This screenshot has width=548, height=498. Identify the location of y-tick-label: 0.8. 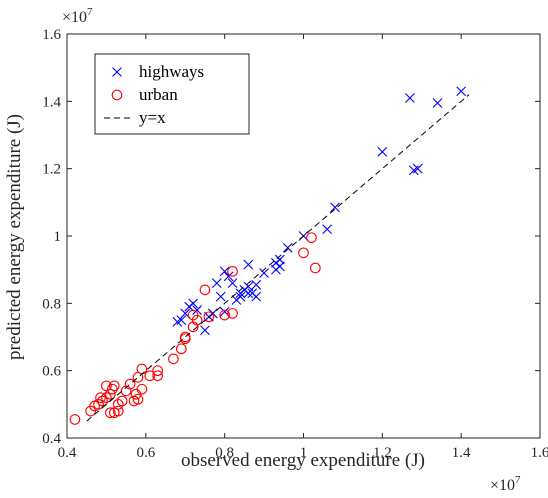
(51, 304).